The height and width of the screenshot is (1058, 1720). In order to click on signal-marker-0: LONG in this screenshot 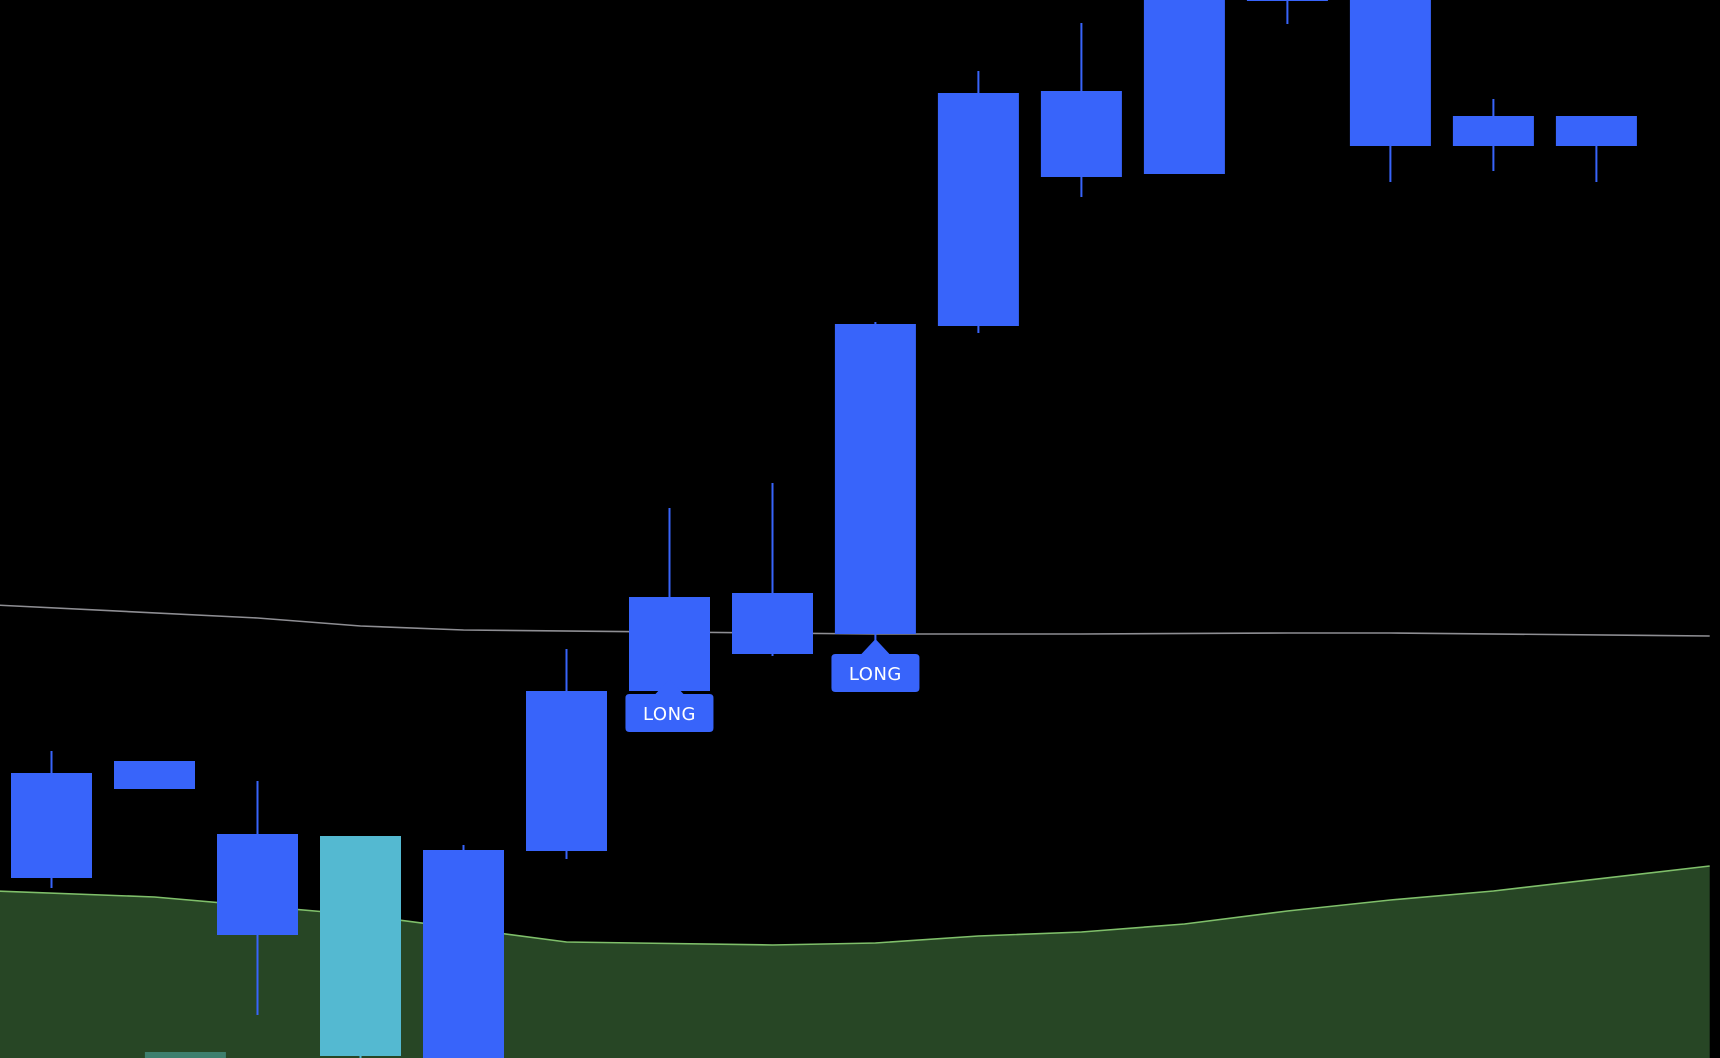, I will do `click(669, 705)`.